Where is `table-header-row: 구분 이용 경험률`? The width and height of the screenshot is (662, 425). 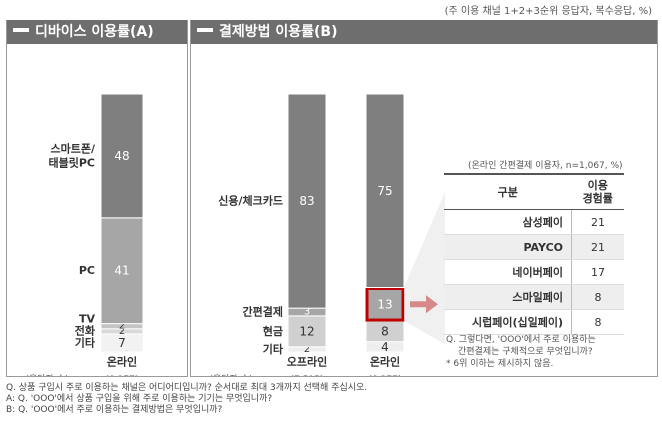
table-header-row: 구분 이용 경험률 is located at coordinates (534, 191).